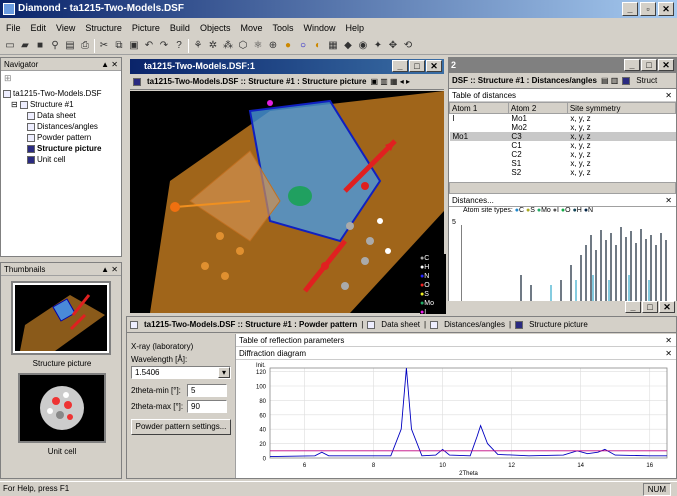 This screenshot has height=496, width=677. What do you see at coordinates (61, 115) in the screenshot?
I see `tree-item-data-sheet: Data sheet` at bounding box center [61, 115].